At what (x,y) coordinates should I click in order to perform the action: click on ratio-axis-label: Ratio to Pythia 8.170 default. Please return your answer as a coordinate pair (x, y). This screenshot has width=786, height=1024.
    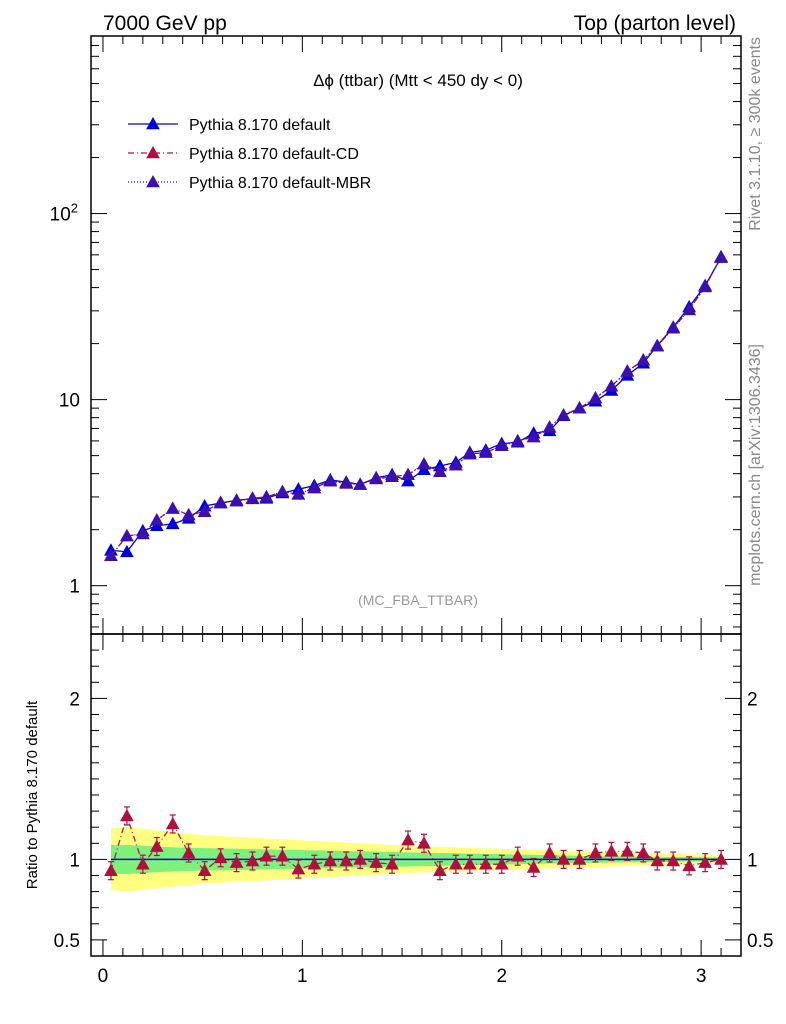
    Looking at the image, I should click on (32, 794).